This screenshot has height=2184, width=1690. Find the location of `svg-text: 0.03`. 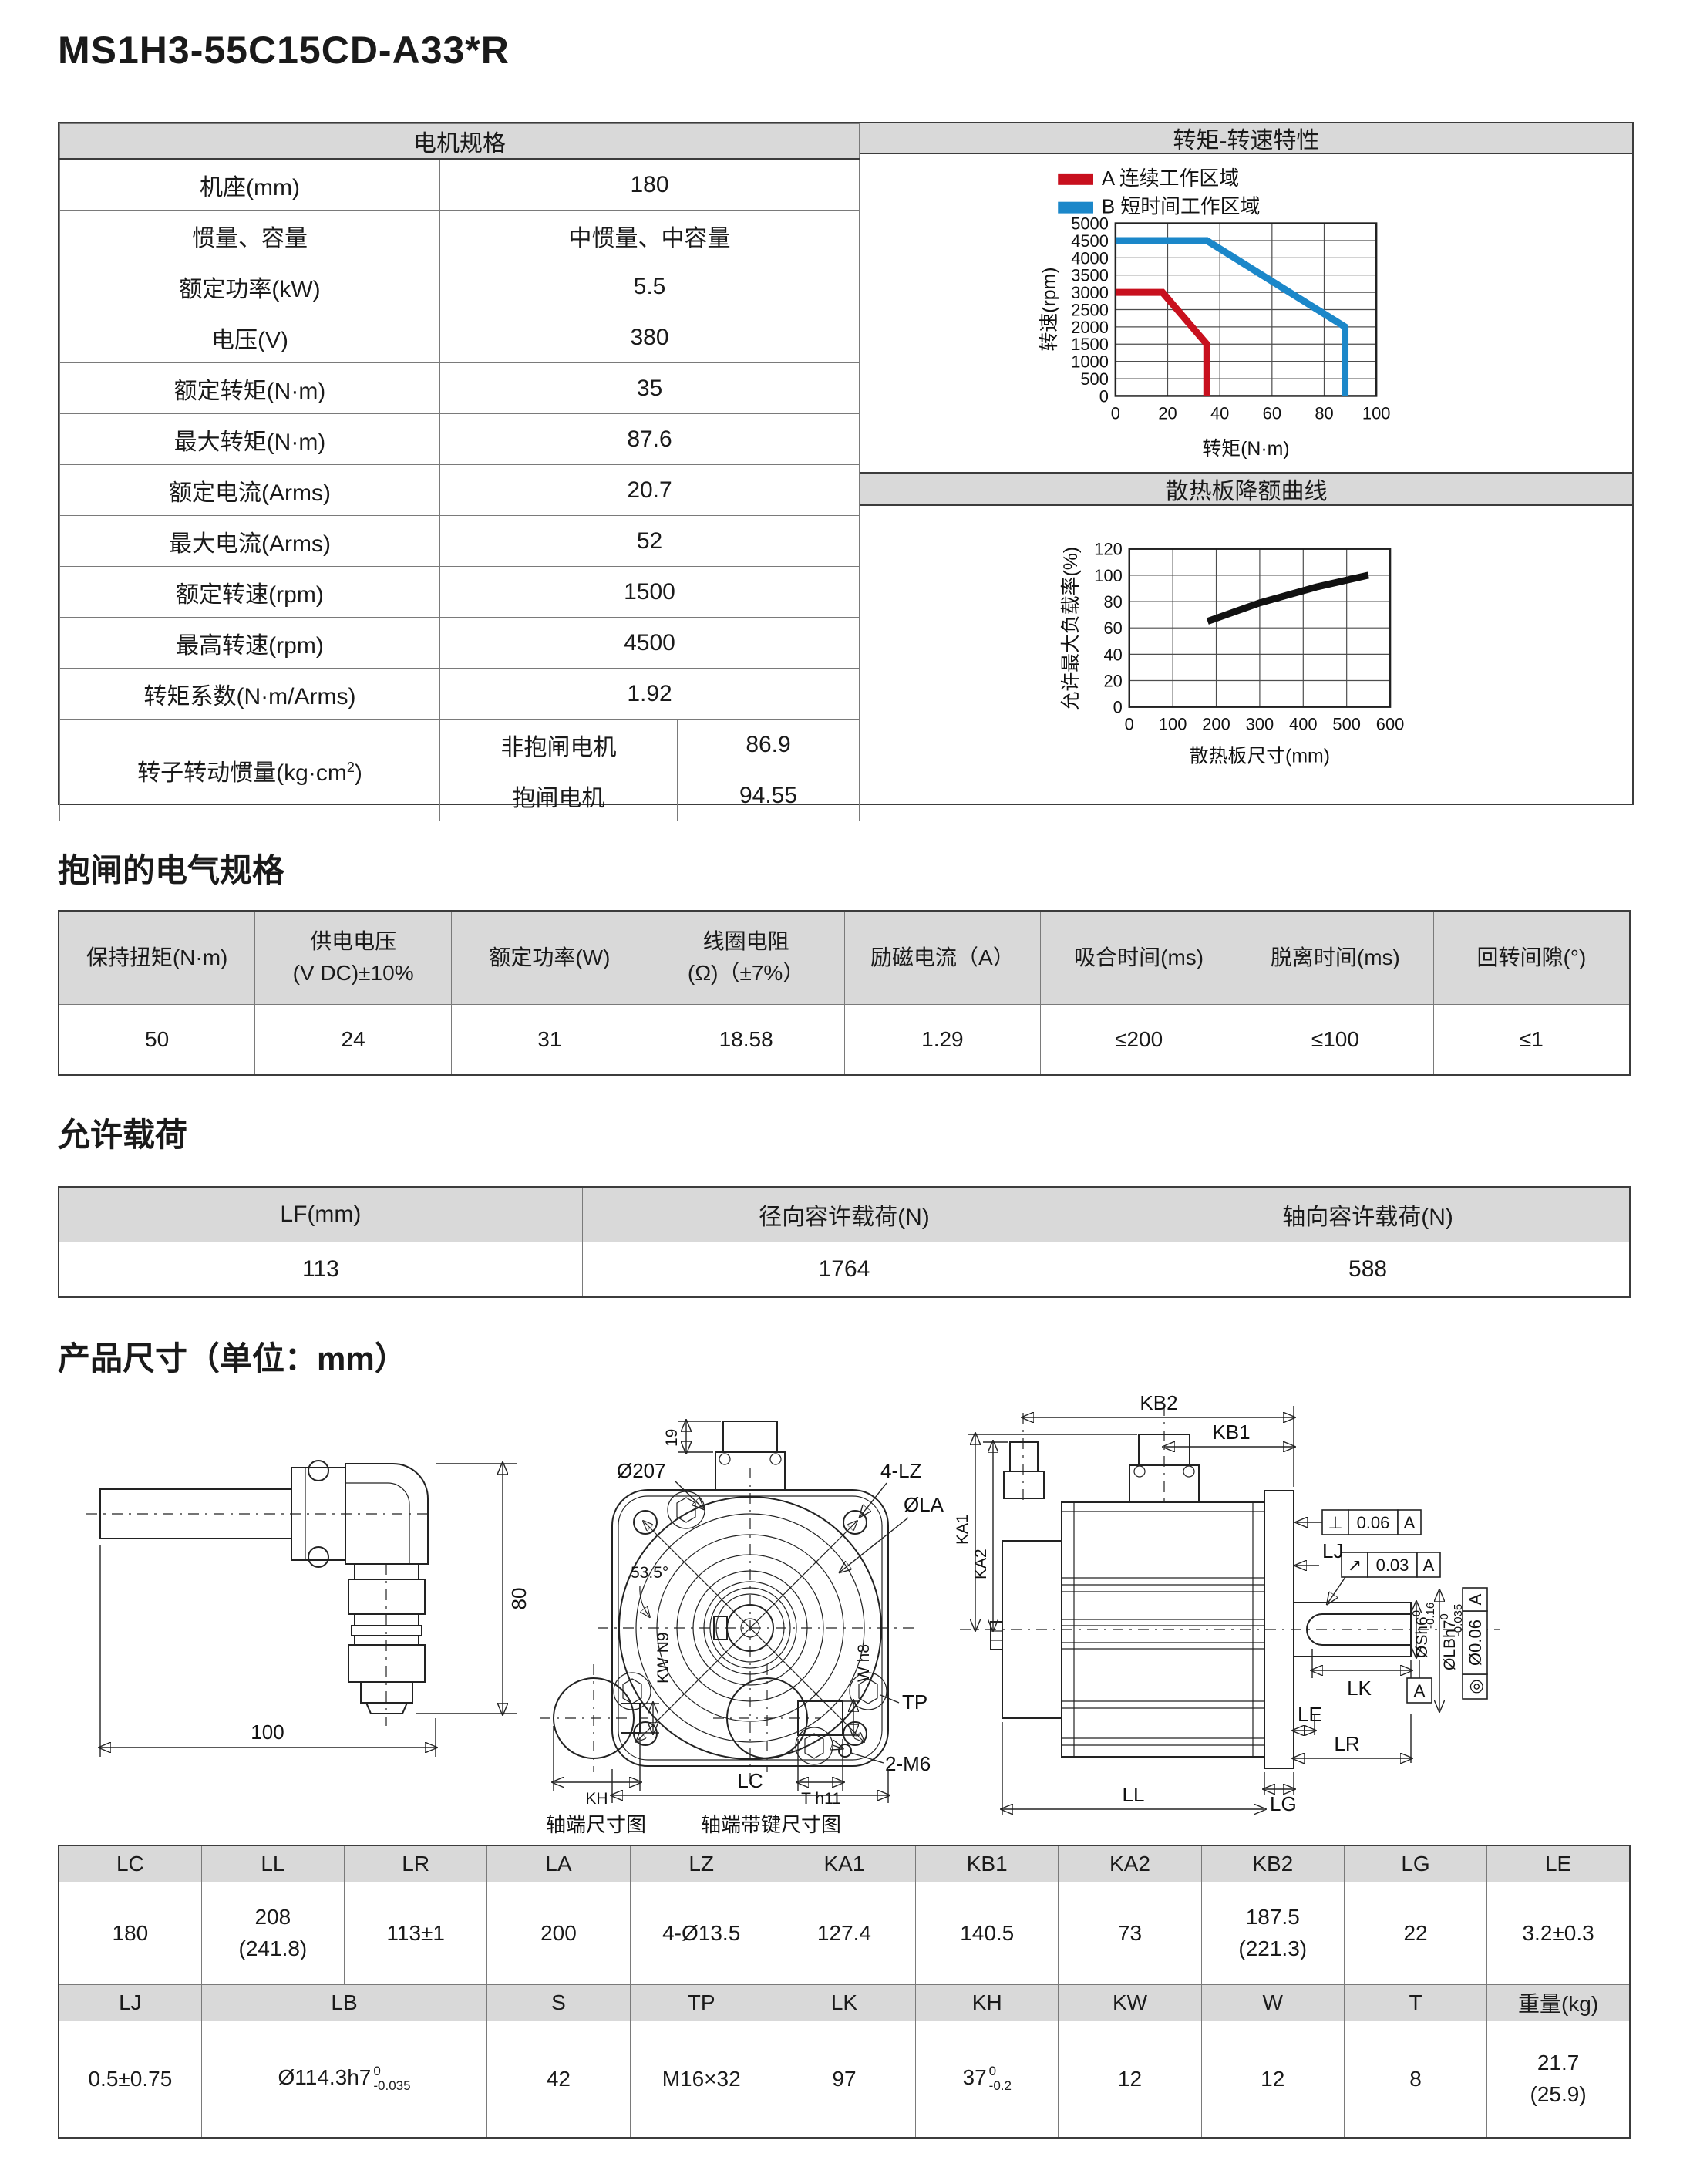

svg-text: 0.03 is located at coordinates (1392, 1565).